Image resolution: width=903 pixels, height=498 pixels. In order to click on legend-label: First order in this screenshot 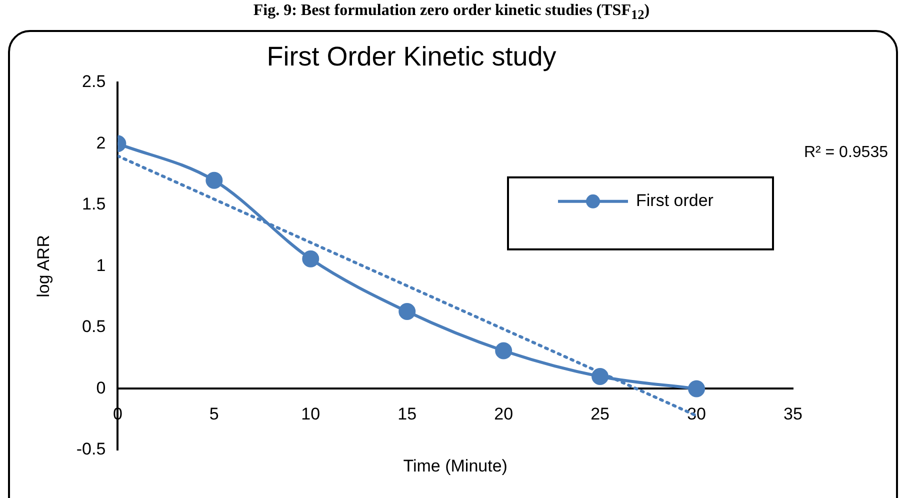, I will do `click(675, 200)`.